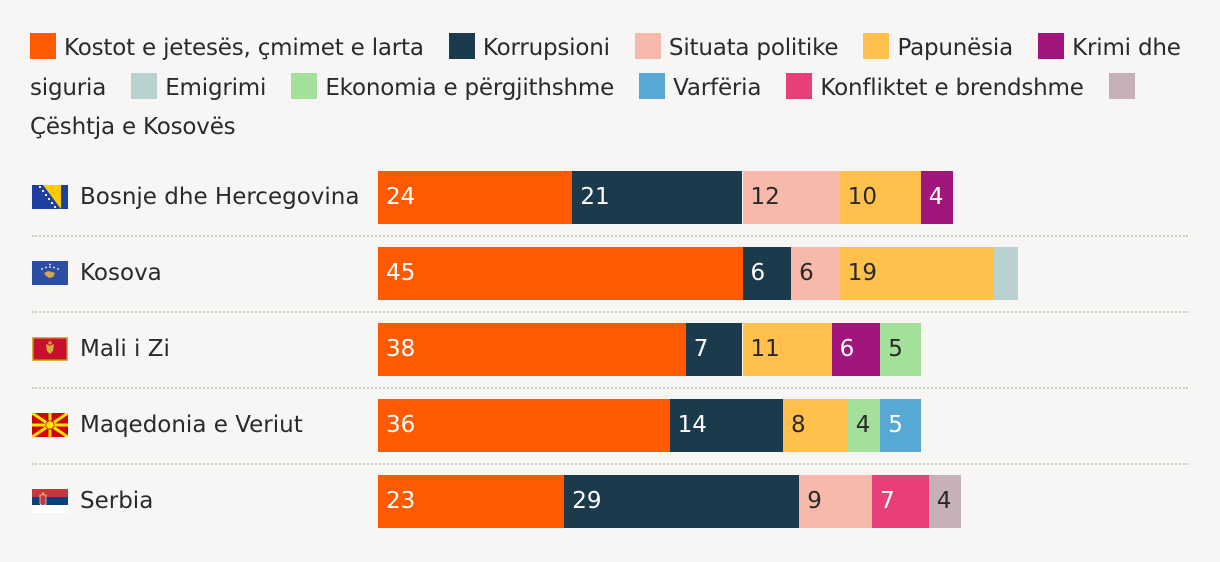  Describe the element at coordinates (524, 425) in the screenshot. I see `bar-segment-kostot: 36` at that location.